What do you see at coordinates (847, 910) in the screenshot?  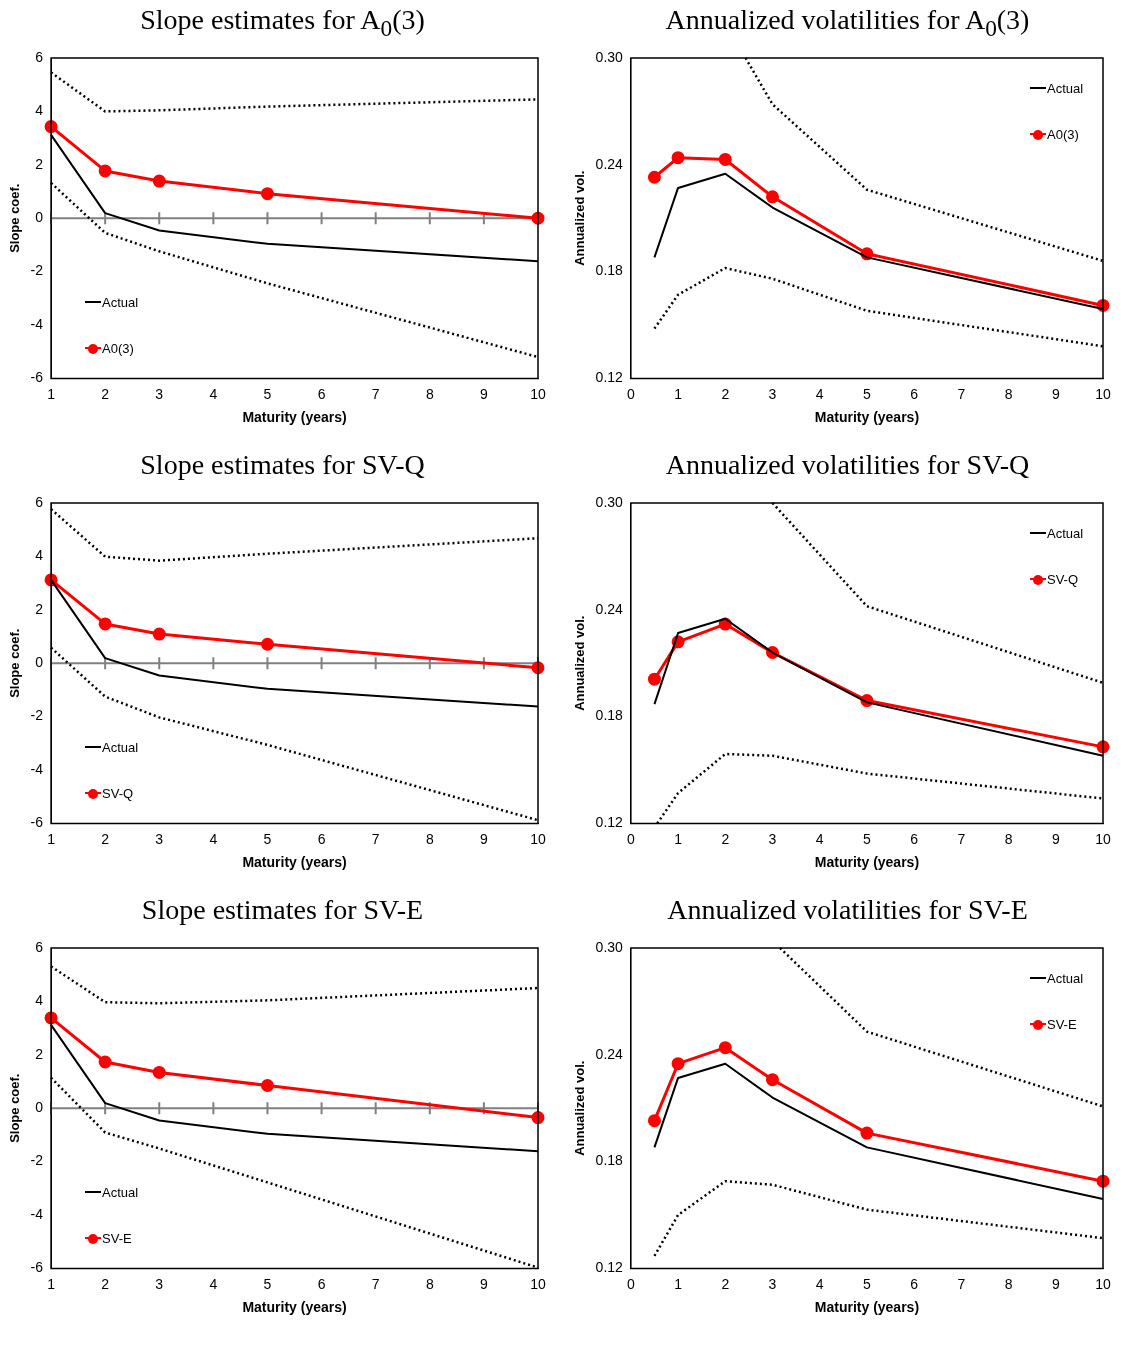 I see `chart-title: Annualized volatilities for SV-E` at bounding box center [847, 910].